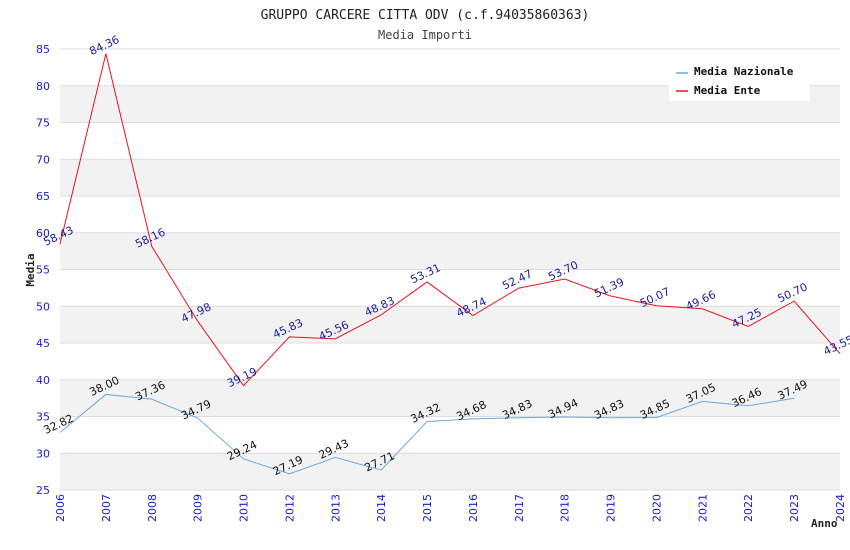  What do you see at coordinates (43, 306) in the screenshot?
I see `y-tick-label: 50` at bounding box center [43, 306].